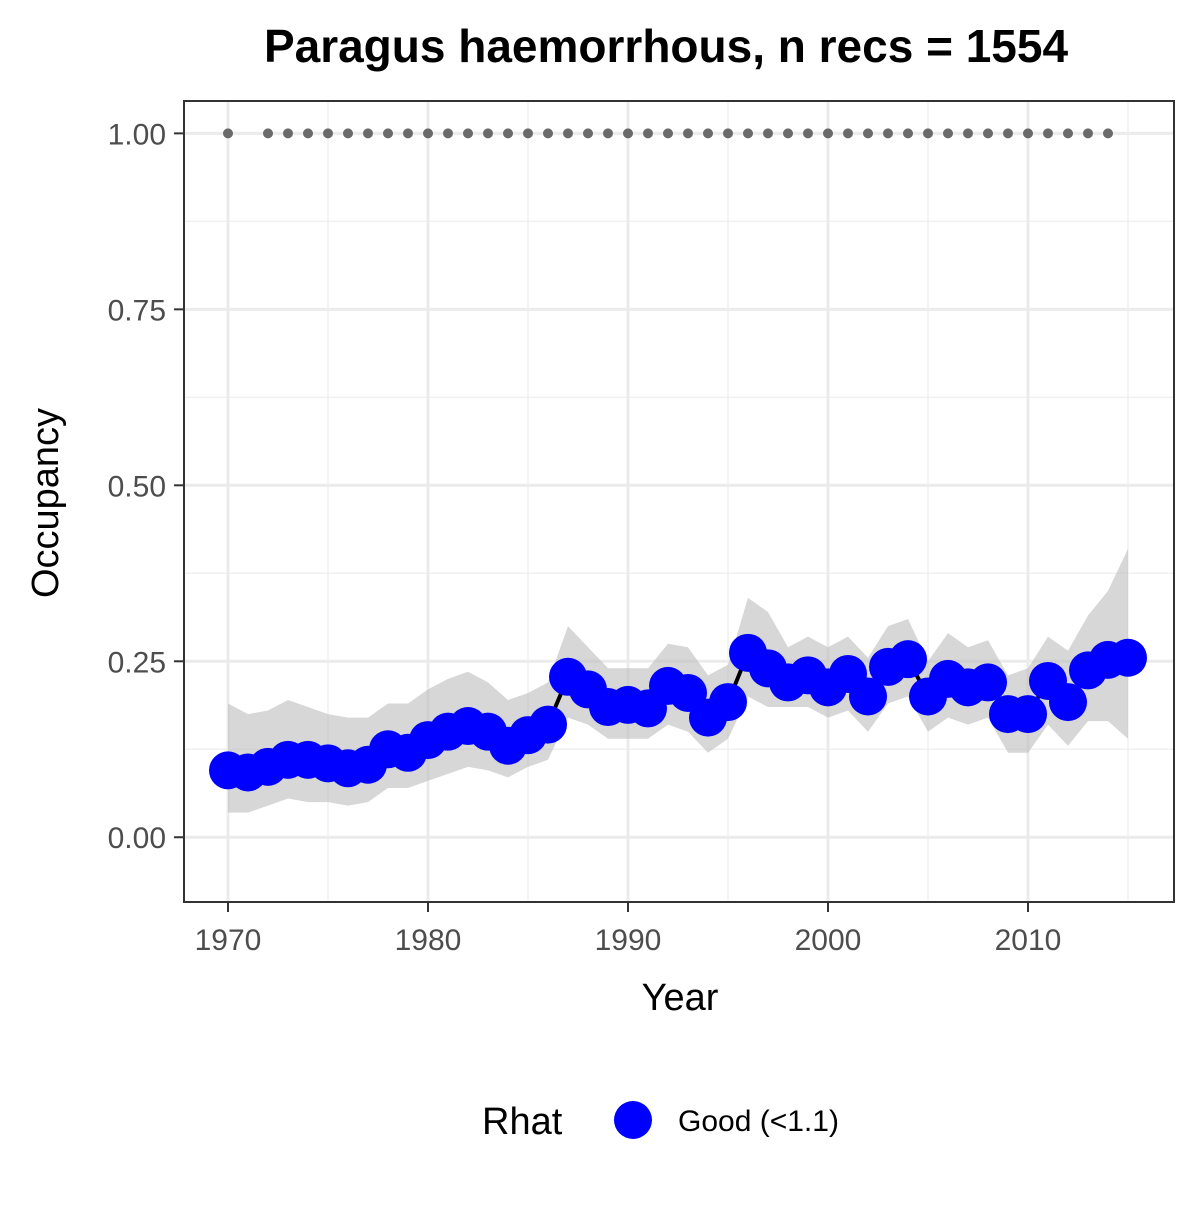 The image size is (1200, 1205). What do you see at coordinates (633, 1120) in the screenshot?
I see `legend-key-good` at bounding box center [633, 1120].